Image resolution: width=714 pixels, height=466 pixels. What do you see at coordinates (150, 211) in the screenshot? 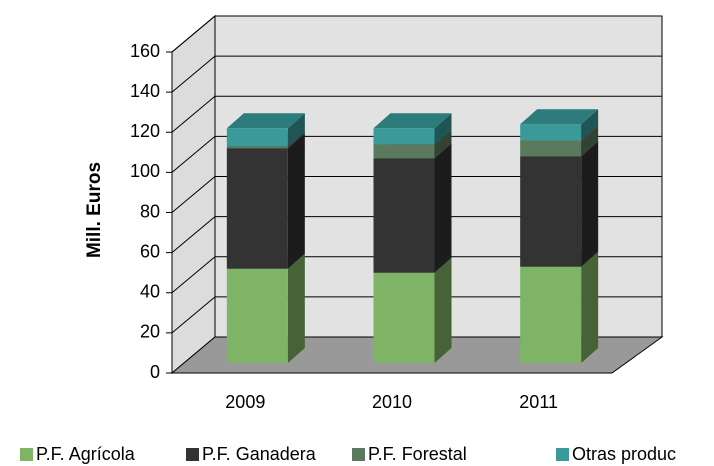
I see `y-tick-label: 80` at bounding box center [150, 211].